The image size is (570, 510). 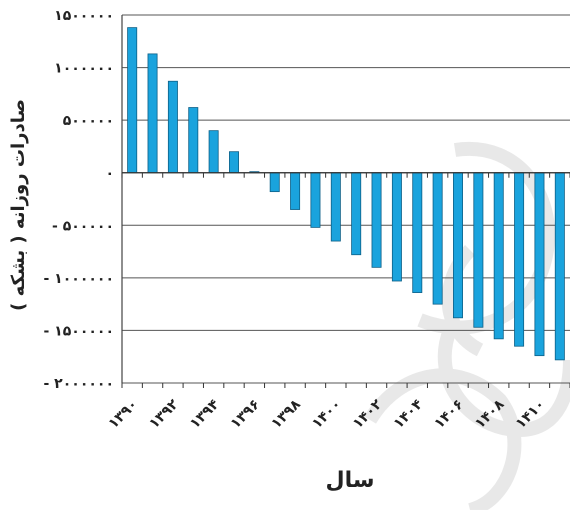 I want to click on y-tick-label: ۱۰۰۰۰۰۰, so click(x=84, y=69).